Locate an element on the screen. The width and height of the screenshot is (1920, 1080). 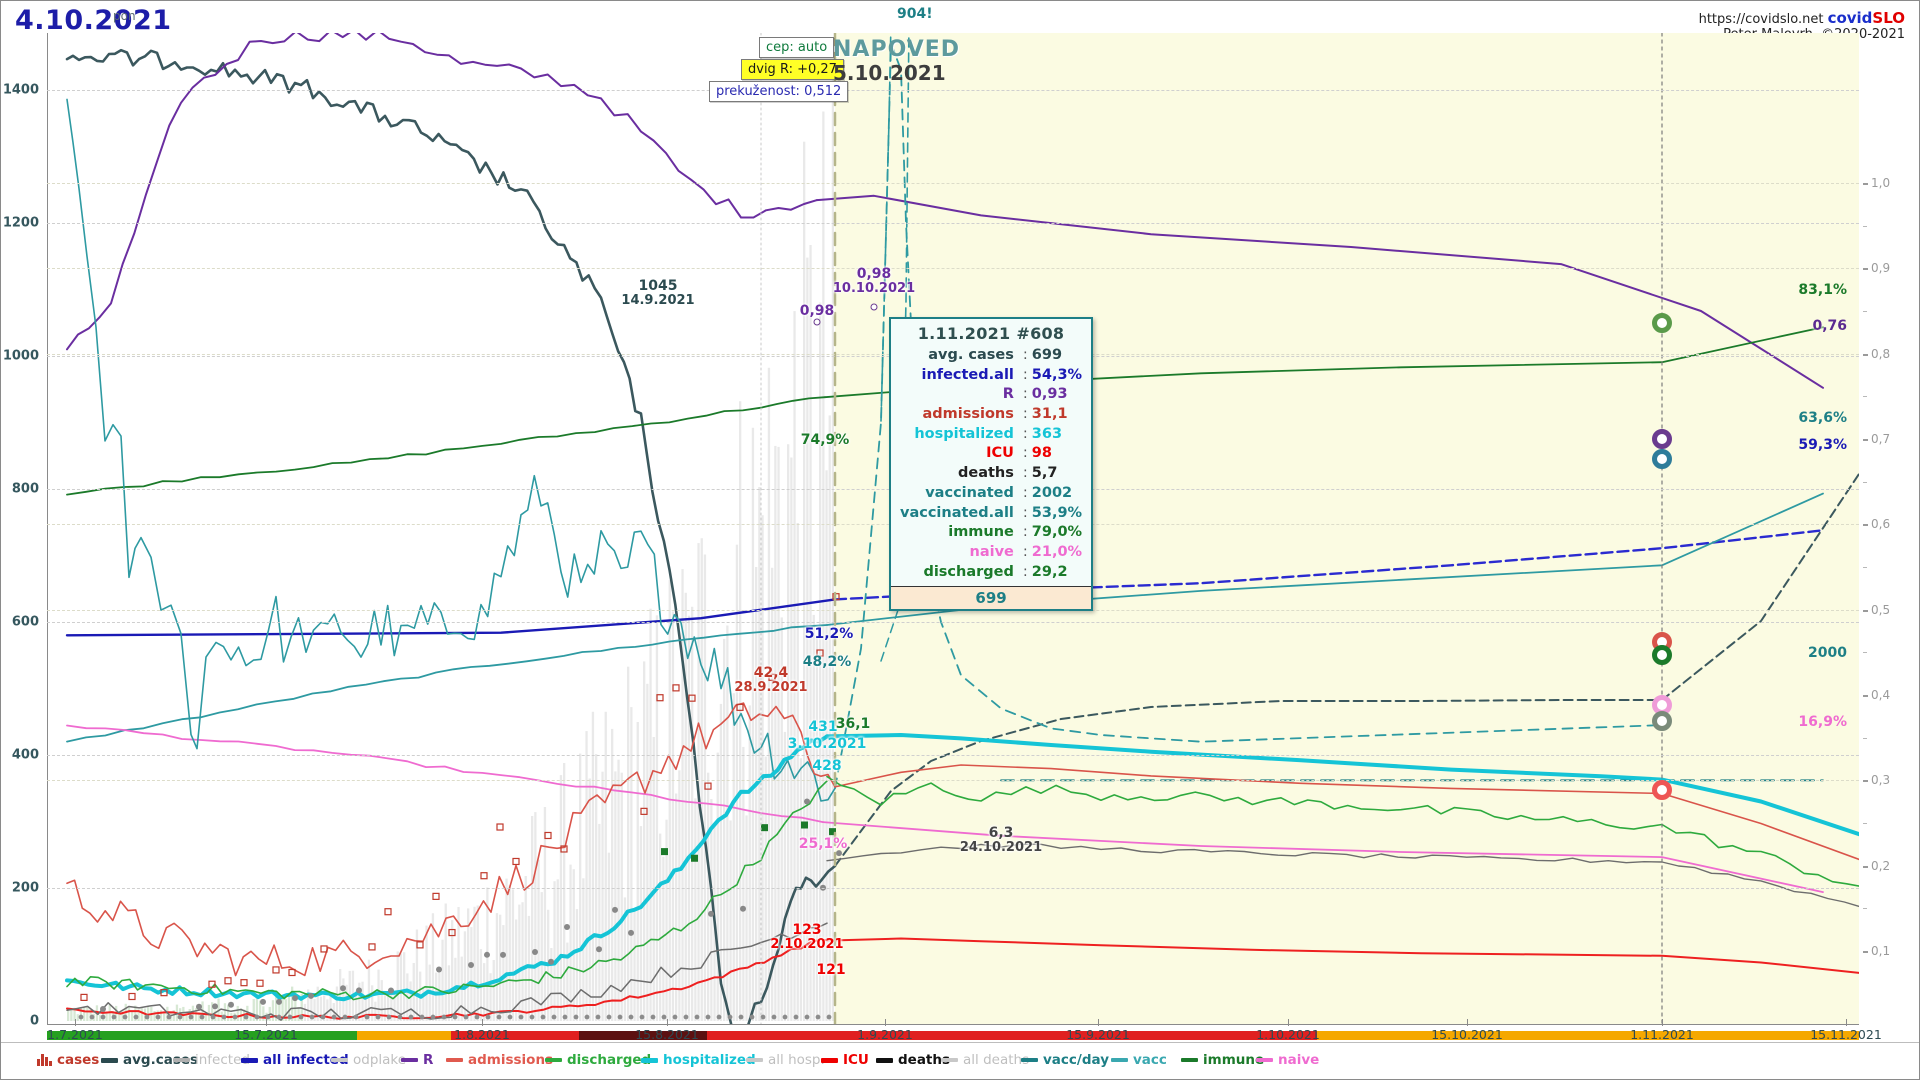
tooltip-row: hospitalized:363 is located at coordinates (991, 435).